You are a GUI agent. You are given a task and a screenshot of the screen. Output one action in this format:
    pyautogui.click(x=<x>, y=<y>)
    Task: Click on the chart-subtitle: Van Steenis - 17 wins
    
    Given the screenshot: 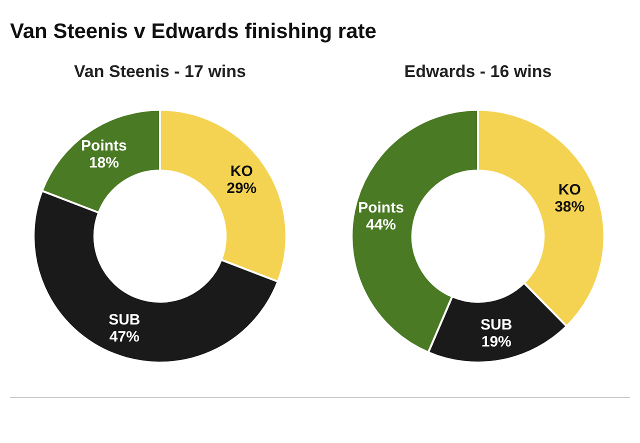 What is the action you would take?
    pyautogui.click(x=160, y=72)
    